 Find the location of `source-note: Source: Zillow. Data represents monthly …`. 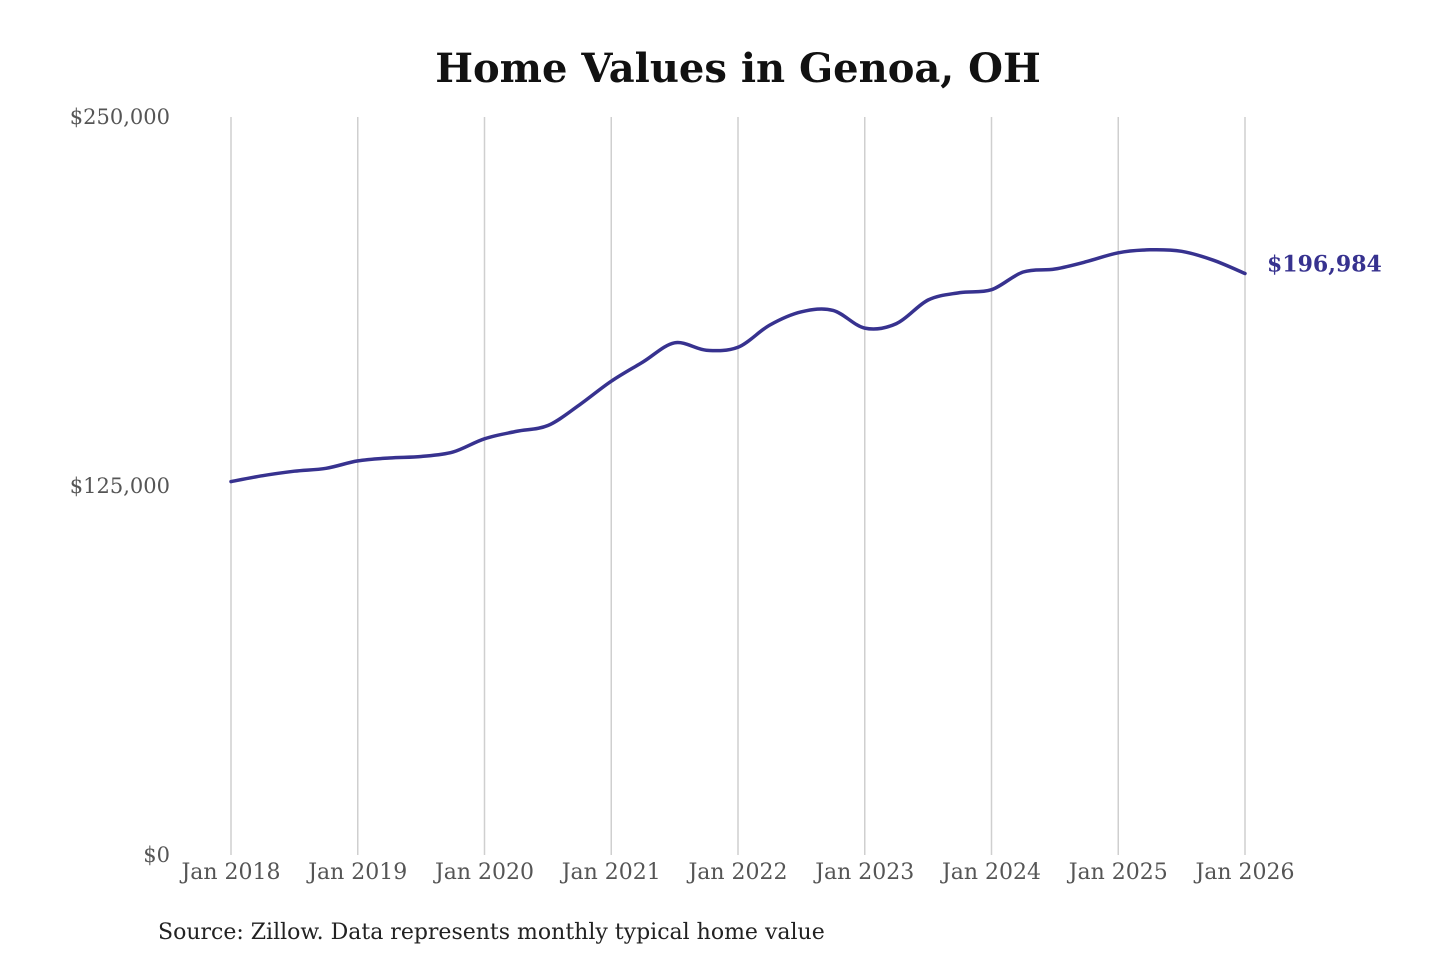

source-note: Source: Zillow. Data represents monthly … is located at coordinates (491, 932).